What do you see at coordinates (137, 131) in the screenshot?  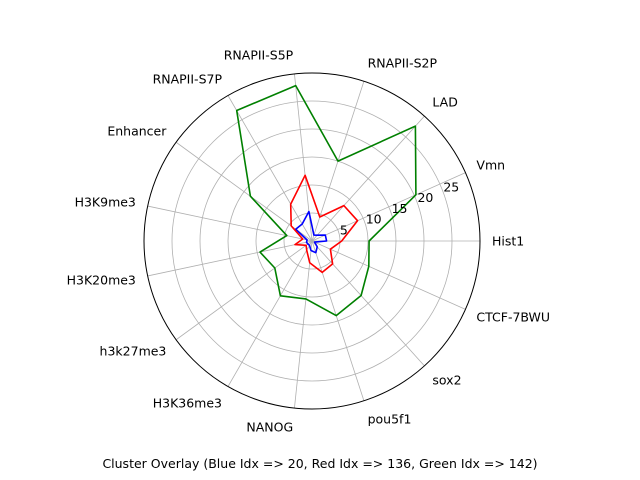 I see `category-label: Enhancer` at bounding box center [137, 131].